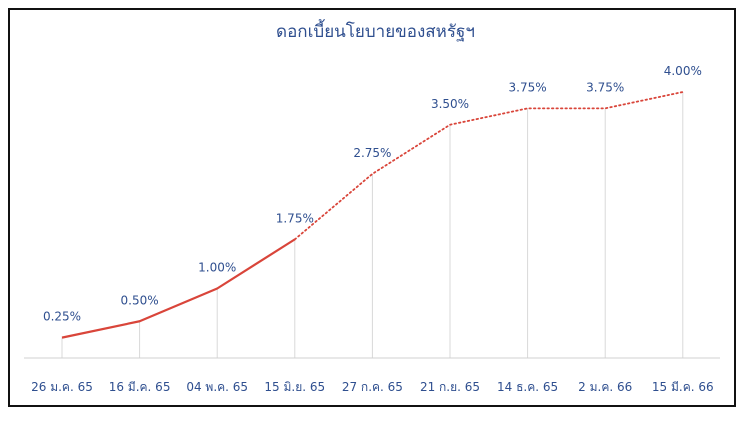 This screenshot has width=751, height=423. Describe the element at coordinates (683, 387) in the screenshot. I see `x-tick-label: 15 มี.ค. 66` at that location.